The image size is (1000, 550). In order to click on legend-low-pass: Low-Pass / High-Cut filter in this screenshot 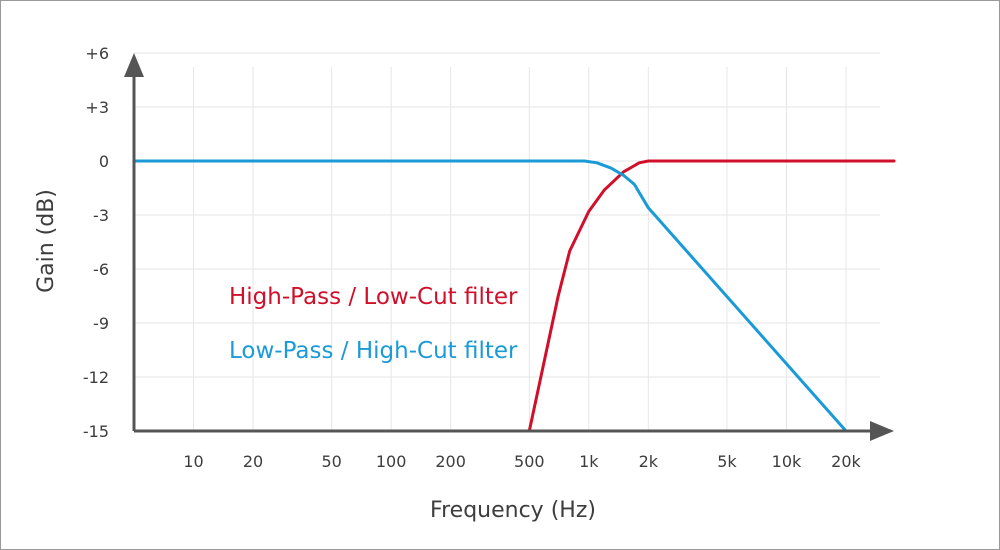, I will do `click(373, 351)`.